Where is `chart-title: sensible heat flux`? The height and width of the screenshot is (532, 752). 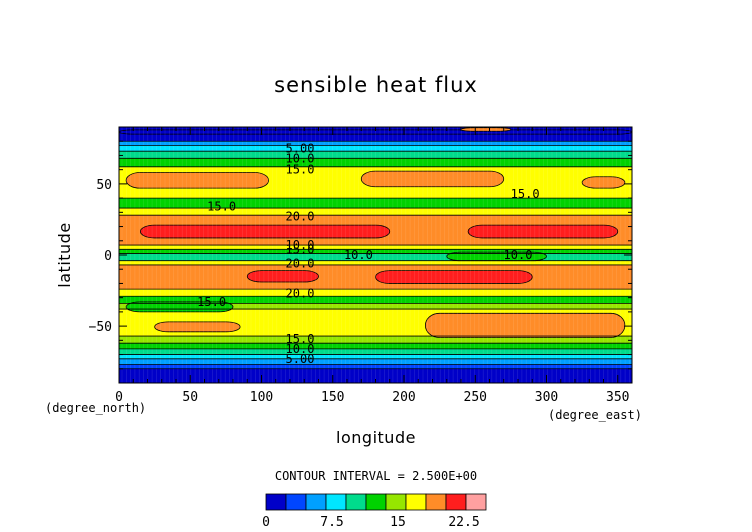 chart-title: sensible heat flux is located at coordinates (376, 85).